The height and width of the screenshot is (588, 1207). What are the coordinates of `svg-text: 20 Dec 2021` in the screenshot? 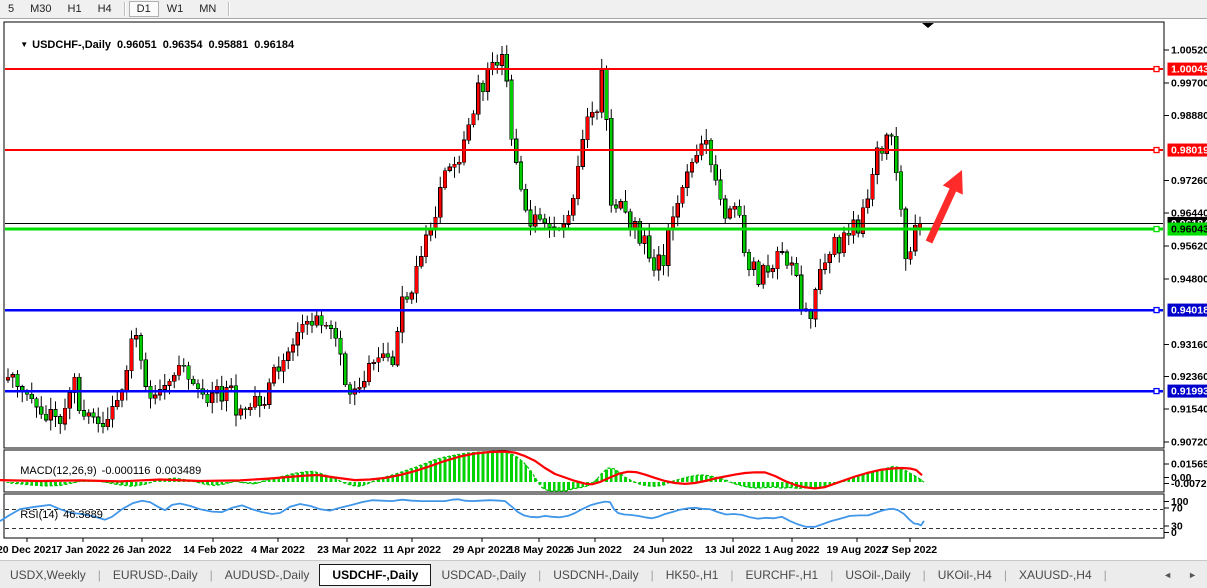 It's located at (28, 550).